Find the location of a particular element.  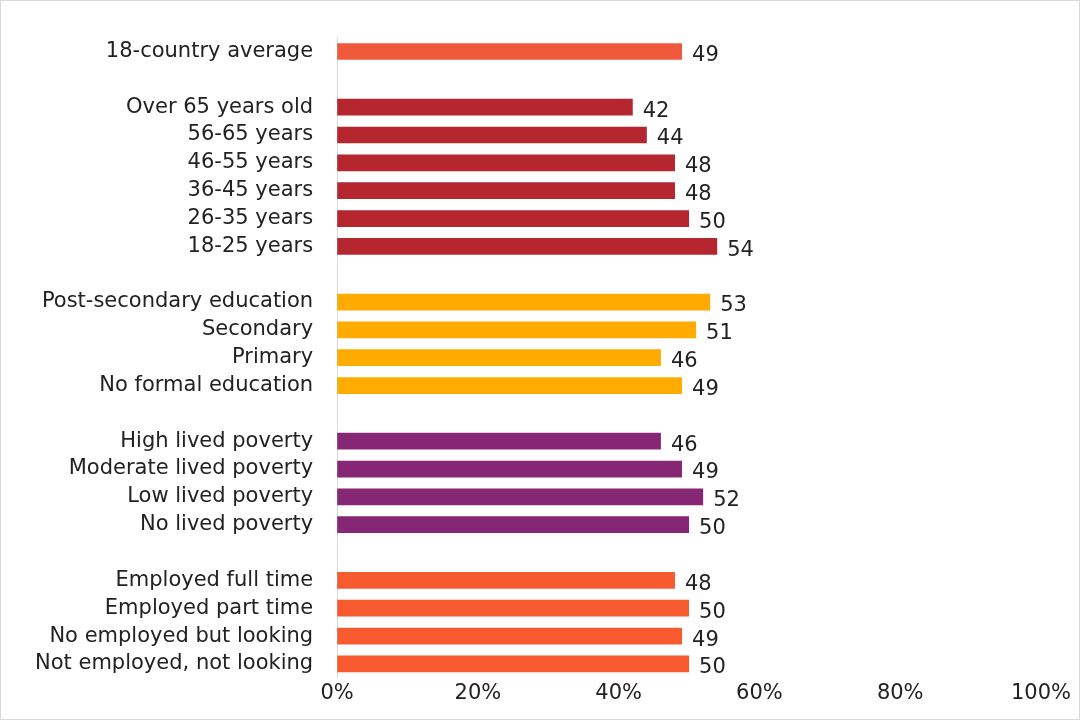

x-tick-label: 0% is located at coordinates (337, 691).